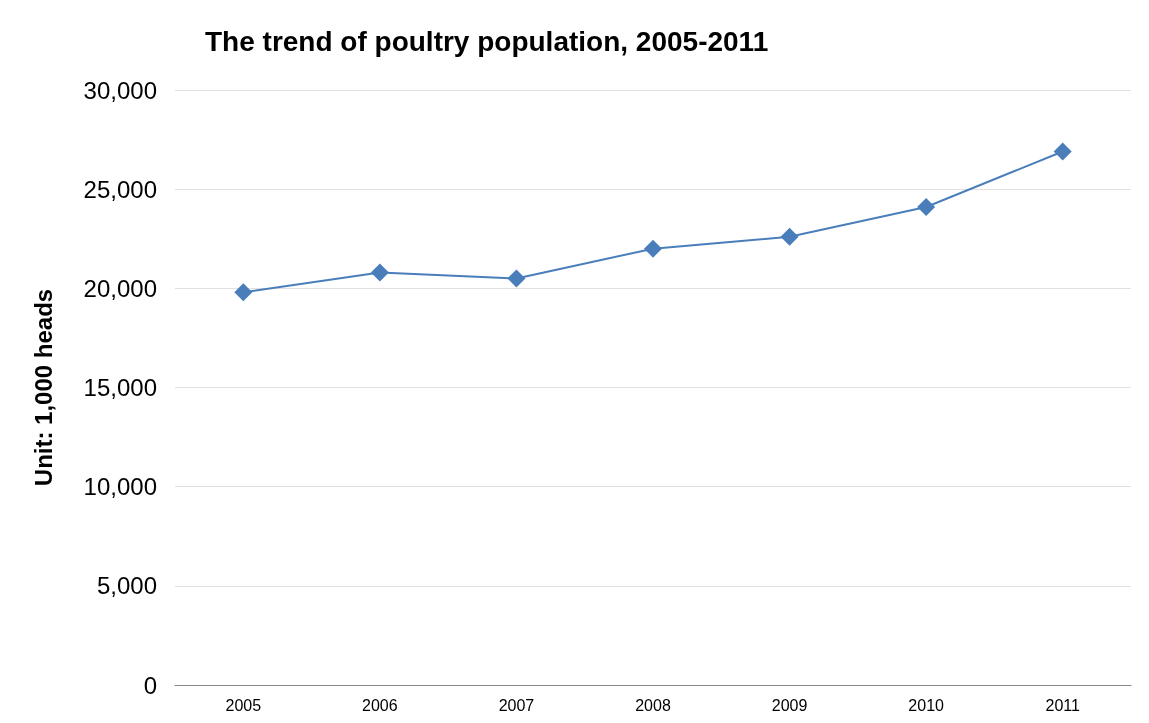 The height and width of the screenshot is (723, 1149). I want to click on y-tick-label: 30,000, so click(120, 90).